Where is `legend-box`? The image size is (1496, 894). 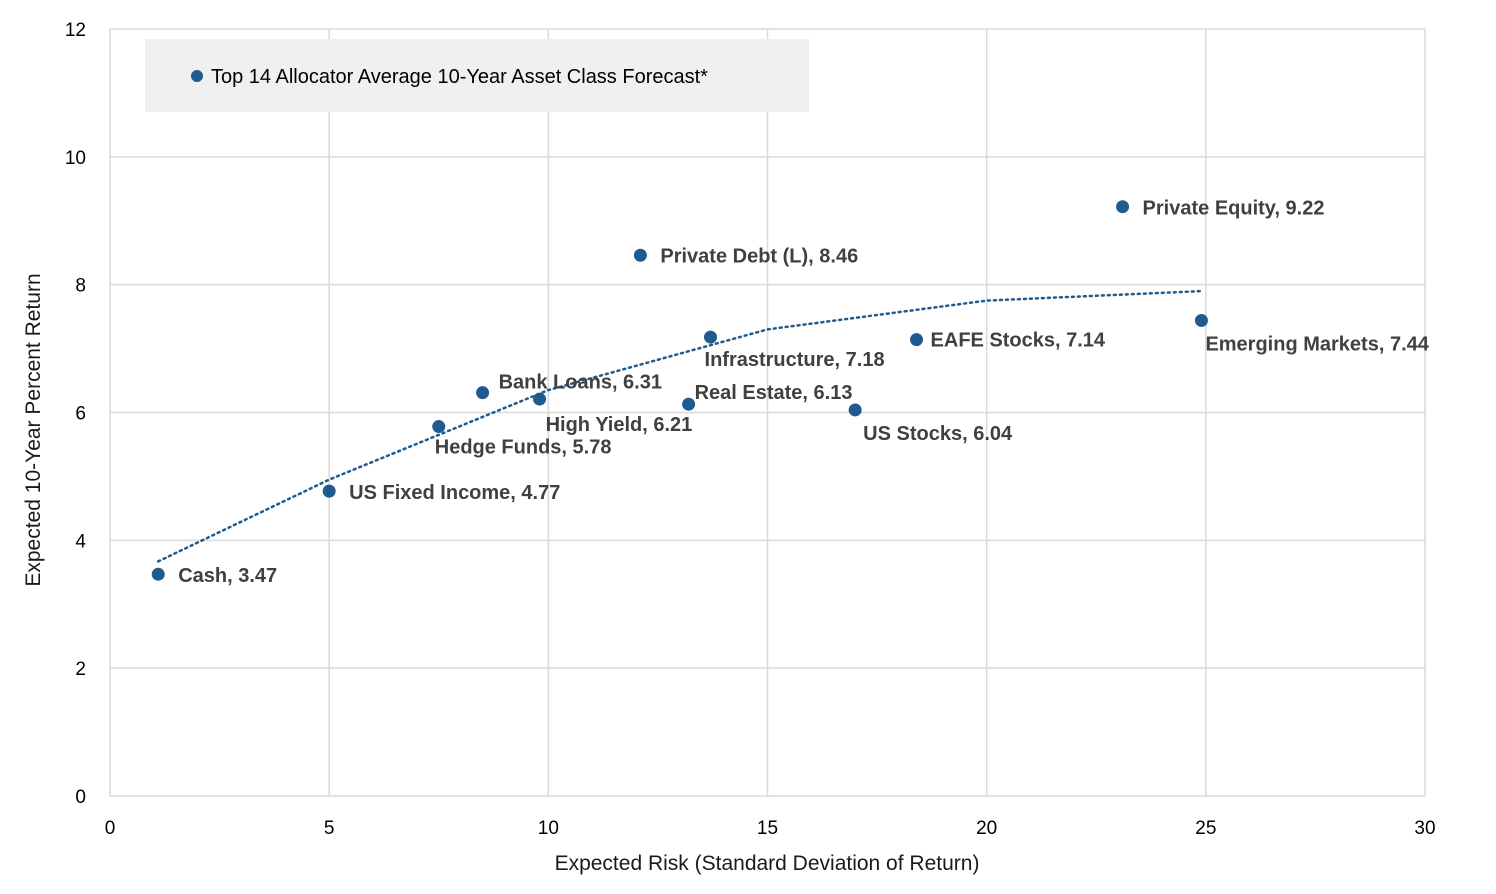
legend-box is located at coordinates (477, 75).